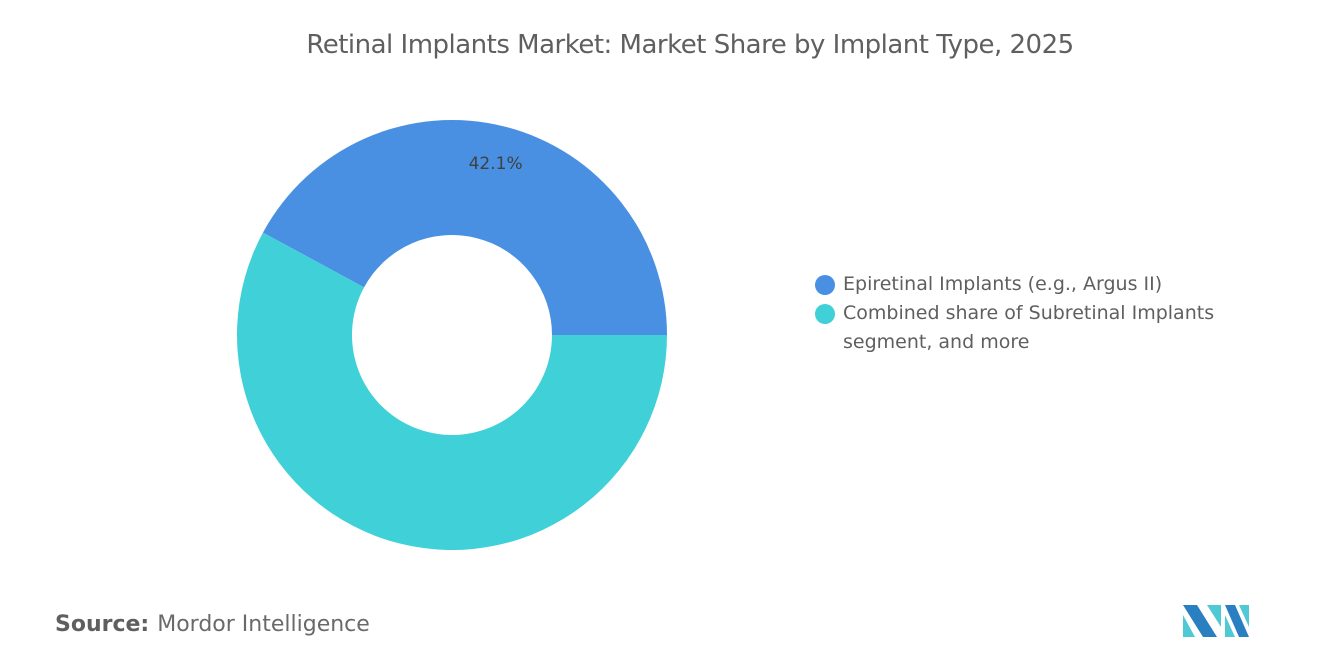 Image resolution: width=1320 pixels, height=665 pixels. What do you see at coordinates (1003, 284) in the screenshot?
I see `legend-label: Epiretinal Implants (e.g., Argus II)` at bounding box center [1003, 284].